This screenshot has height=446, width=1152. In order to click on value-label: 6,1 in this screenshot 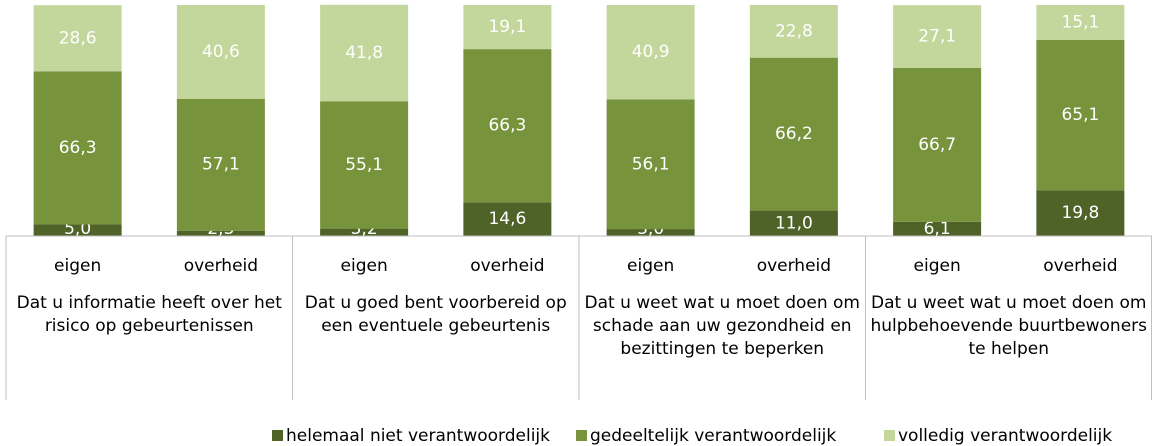, I will do `click(937, 229)`.